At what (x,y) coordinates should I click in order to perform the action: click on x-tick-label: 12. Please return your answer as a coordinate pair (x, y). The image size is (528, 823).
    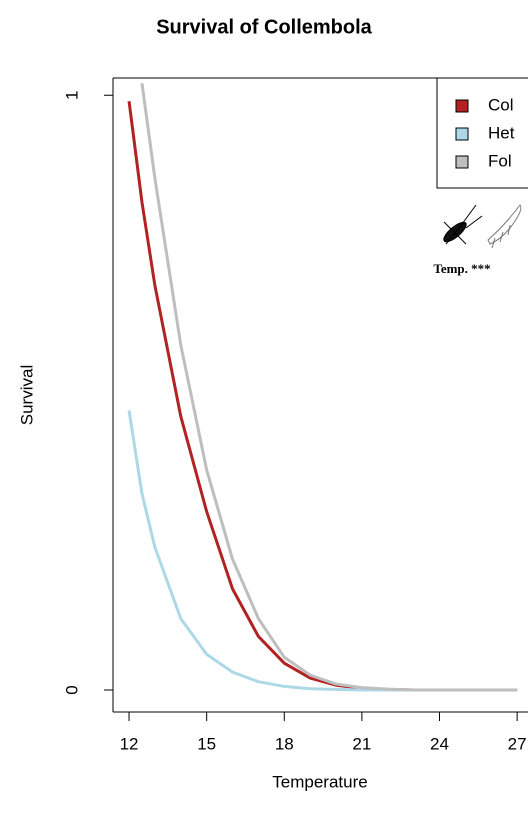
    Looking at the image, I should click on (129, 743).